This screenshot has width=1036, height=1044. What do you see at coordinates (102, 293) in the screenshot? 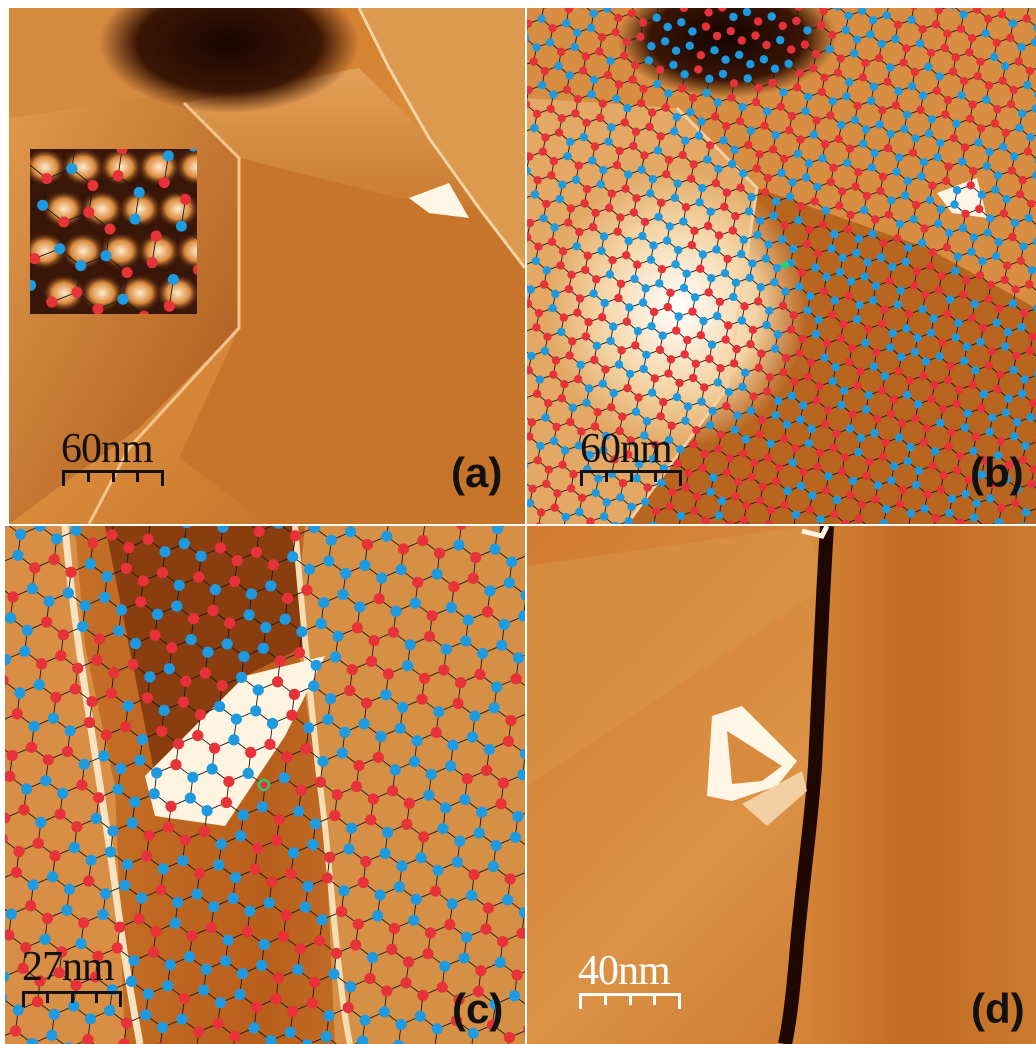
I see `atomic-blob` at bounding box center [102, 293].